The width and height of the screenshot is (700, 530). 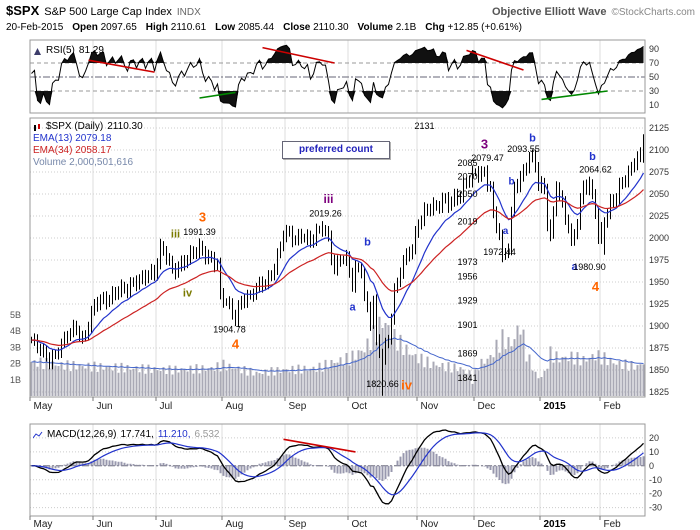 I want to click on svg-text: 2019.26, so click(x=325, y=213).